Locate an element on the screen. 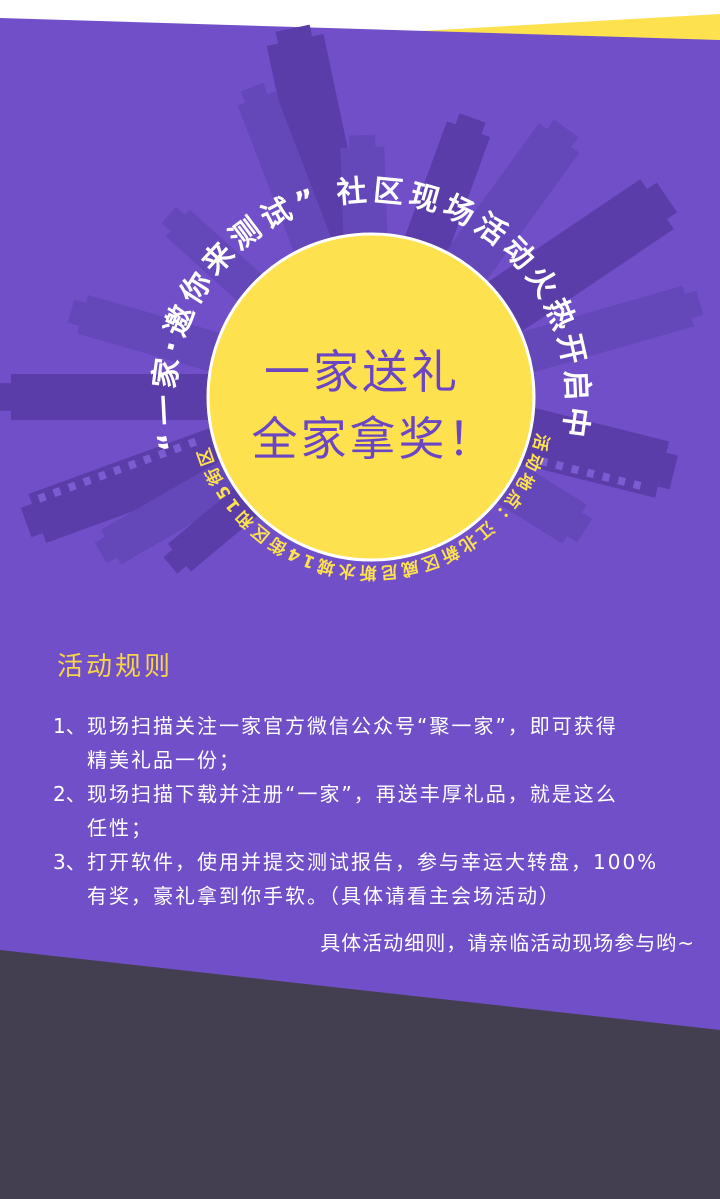  rule-line: 1、现场扫描关注一家官方微信公众号“聚一家”，即可获得 is located at coordinates (360, 726).